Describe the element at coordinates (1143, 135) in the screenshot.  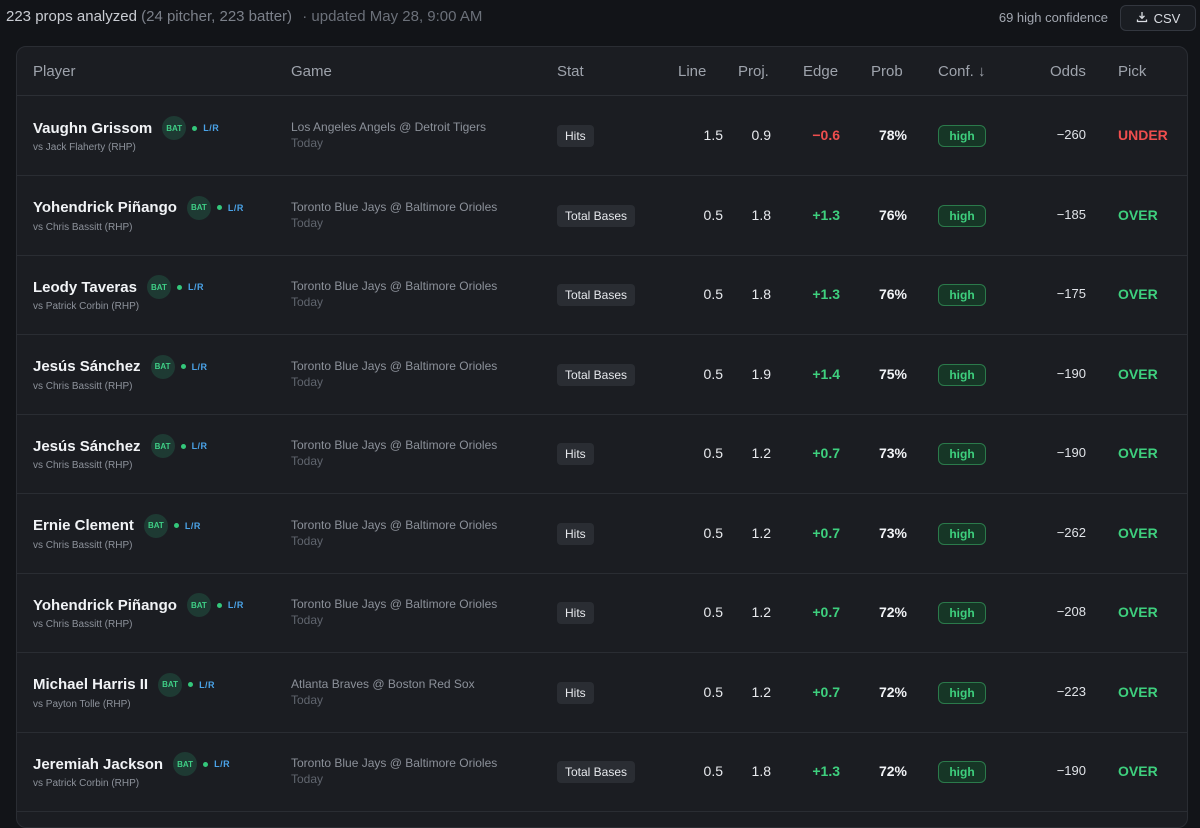
I see `pick-value: UNDER` at that location.